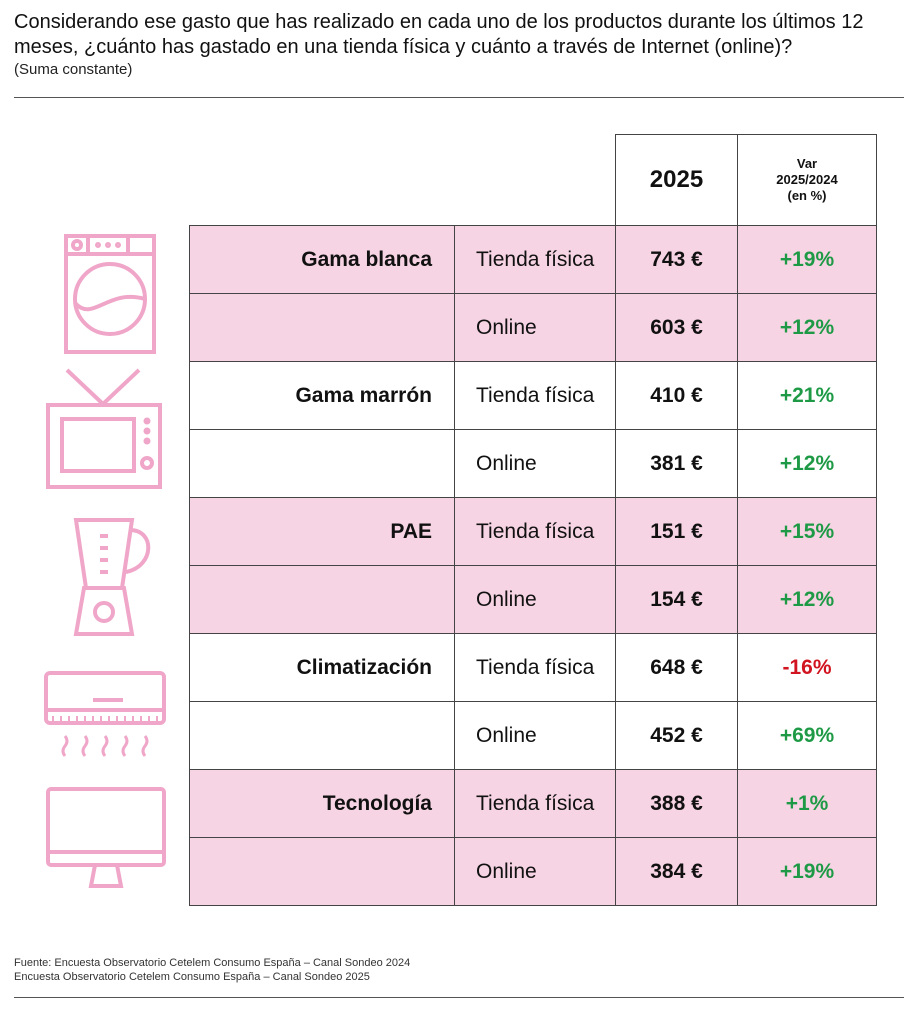  I want to click on table-row: Tecnología Tienda física 388 € +1%, so click(533, 803).